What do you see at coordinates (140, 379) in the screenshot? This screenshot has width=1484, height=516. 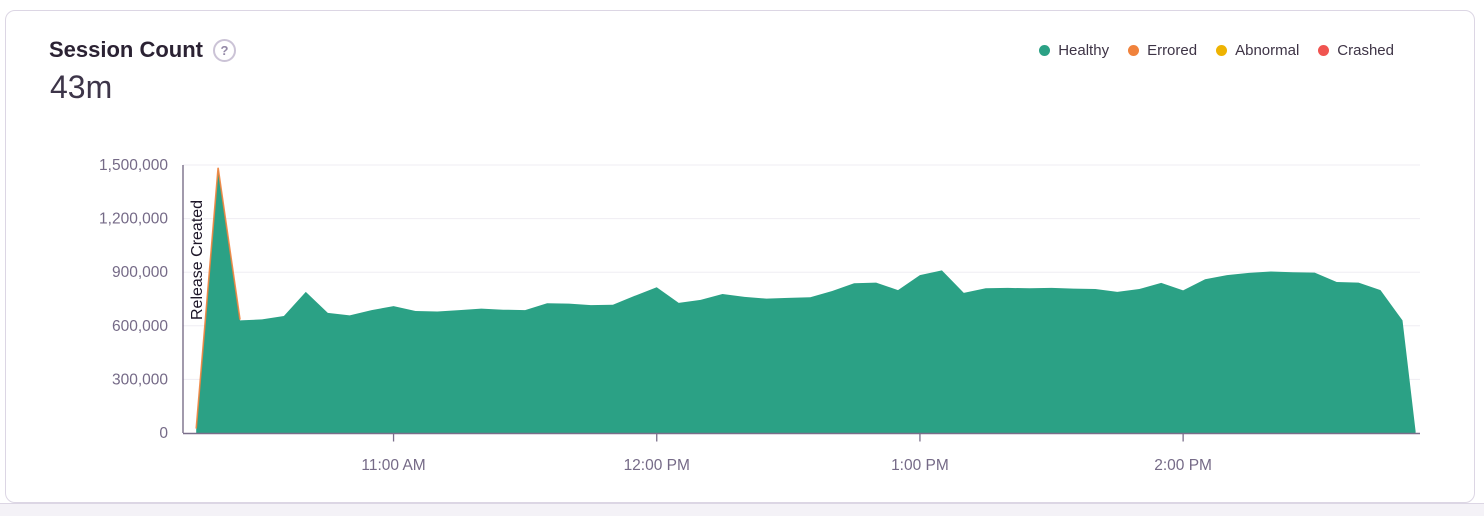 I see `y-axis-label: 300,000` at bounding box center [140, 379].